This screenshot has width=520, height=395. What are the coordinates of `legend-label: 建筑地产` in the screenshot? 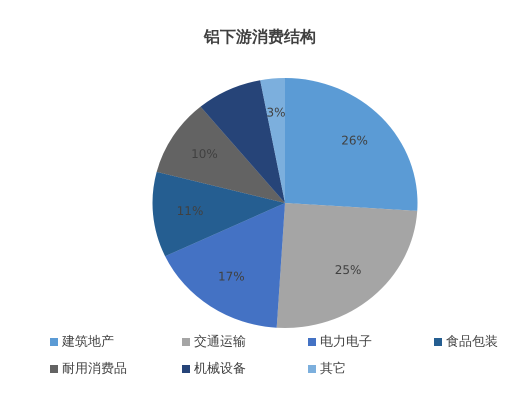 It's located at (87, 342).